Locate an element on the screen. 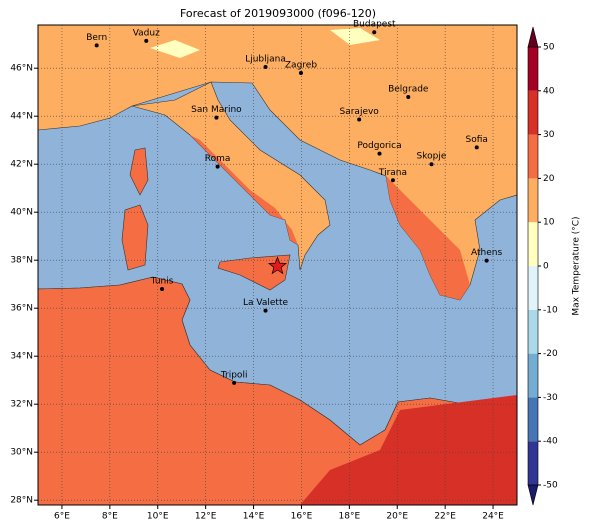 The image size is (592, 529). city-label: Ljubljana is located at coordinates (265, 60).